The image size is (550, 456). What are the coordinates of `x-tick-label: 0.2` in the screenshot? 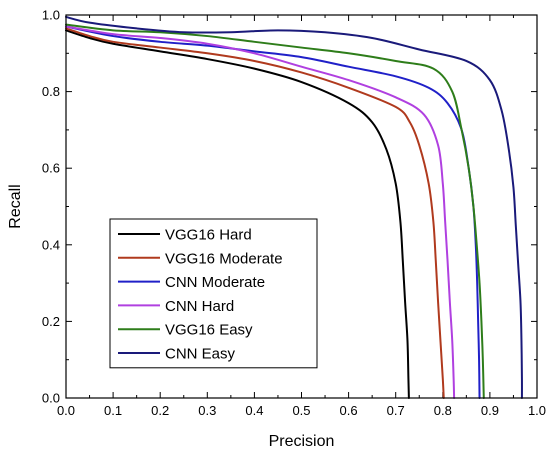 It's located at (160, 410).